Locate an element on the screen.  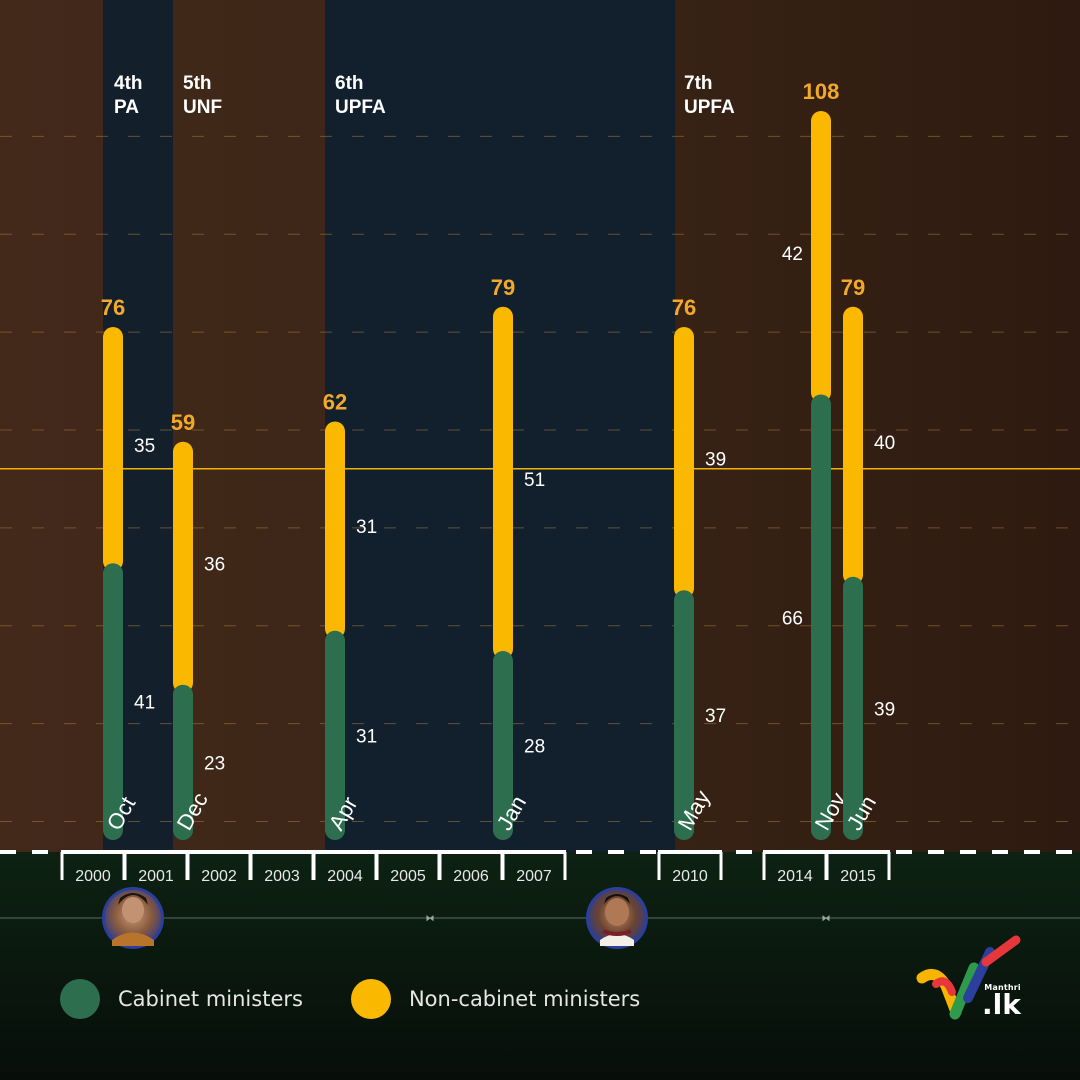
noncabinet-label: 39 is located at coordinates (715, 460).